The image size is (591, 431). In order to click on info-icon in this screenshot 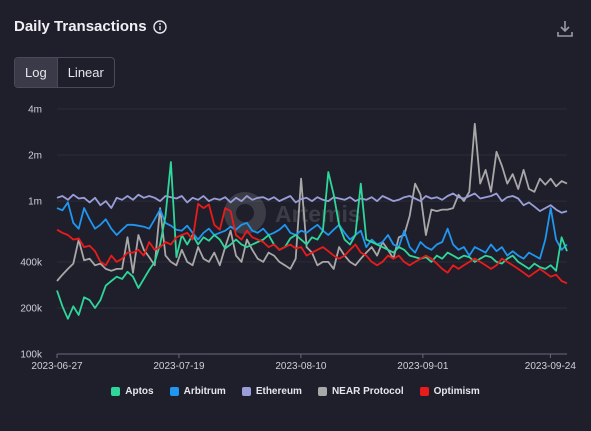, I will do `click(159, 26)`.